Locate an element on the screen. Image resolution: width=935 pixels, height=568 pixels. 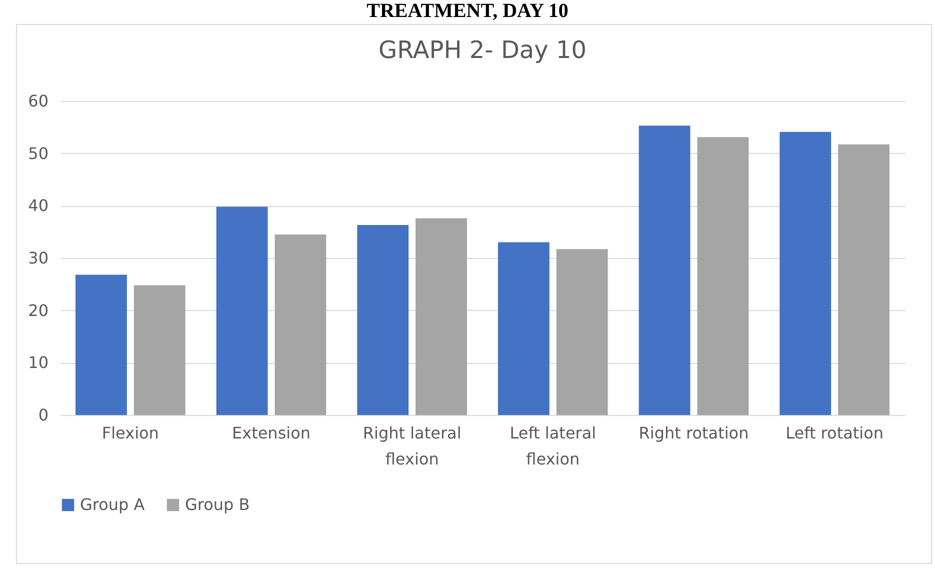
chart-title: GRAPH 2- Day 10 is located at coordinates (482, 50).